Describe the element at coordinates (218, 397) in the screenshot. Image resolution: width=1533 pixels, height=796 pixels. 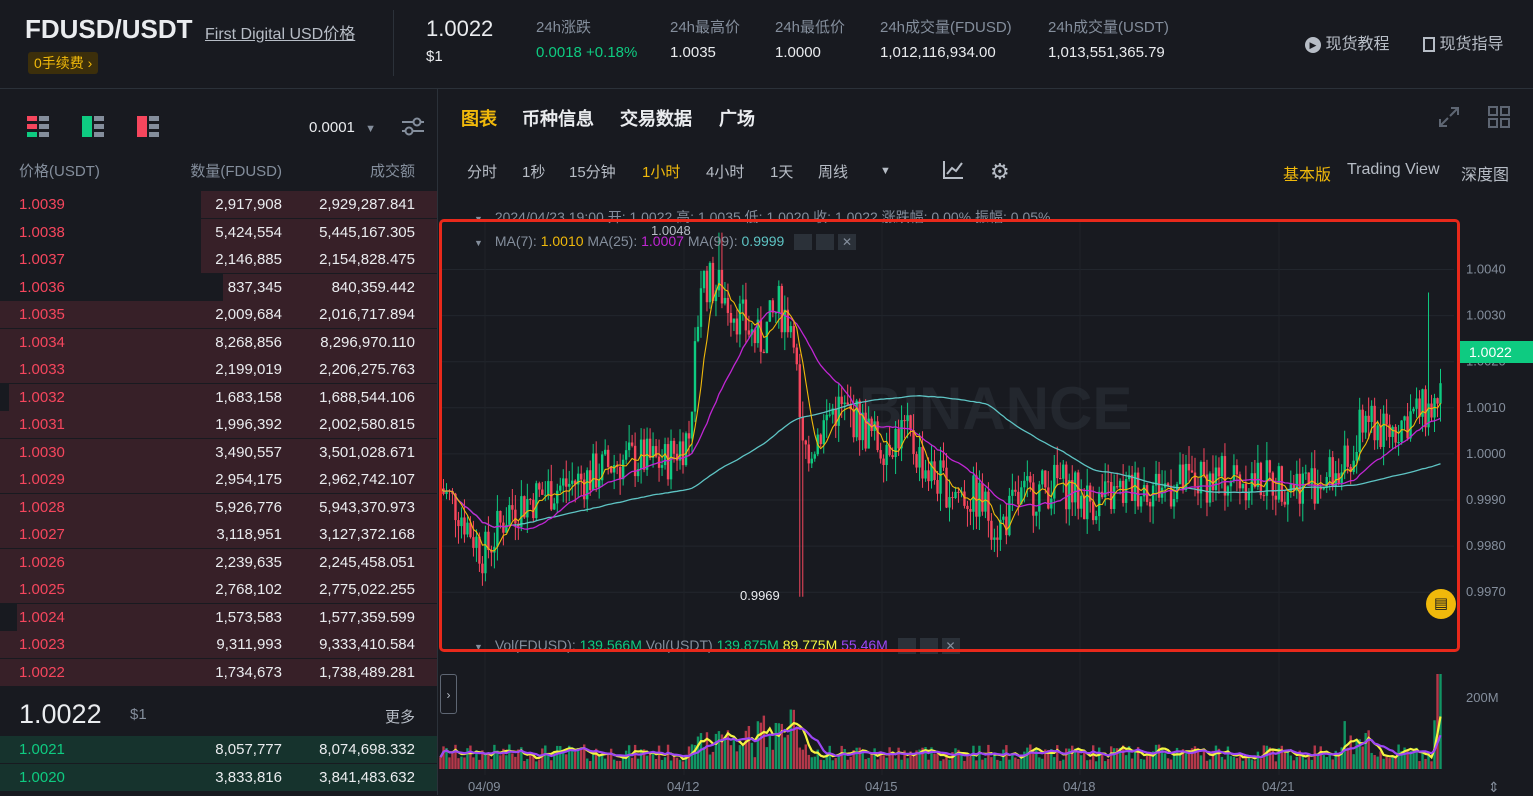
I see `ask-row: 1.0032 1,683,158 1,688,544.106` at that location.